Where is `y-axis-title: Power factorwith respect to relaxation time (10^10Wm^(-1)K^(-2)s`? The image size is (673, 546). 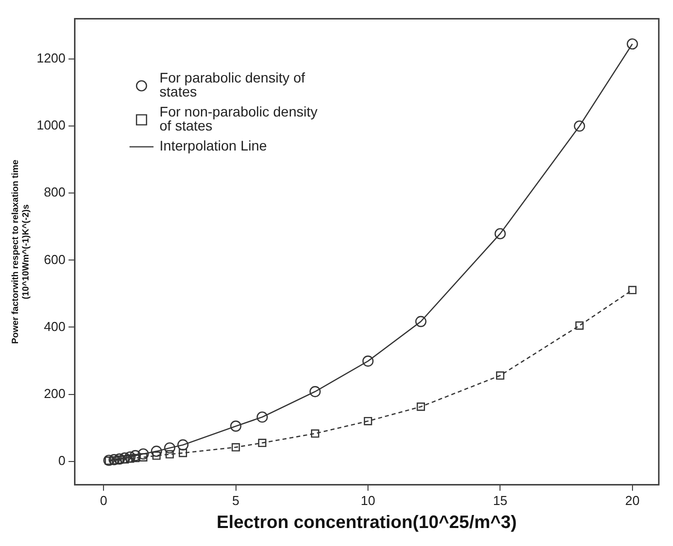 y-axis-title: Power factorwith respect to relaxation time (10^10Wm^(-1)K^(-2)s is located at coordinates (20, 252).